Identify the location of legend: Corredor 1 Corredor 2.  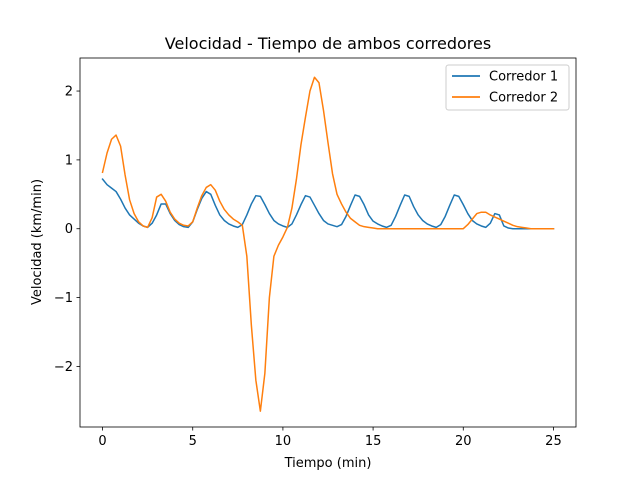
(507, 87).